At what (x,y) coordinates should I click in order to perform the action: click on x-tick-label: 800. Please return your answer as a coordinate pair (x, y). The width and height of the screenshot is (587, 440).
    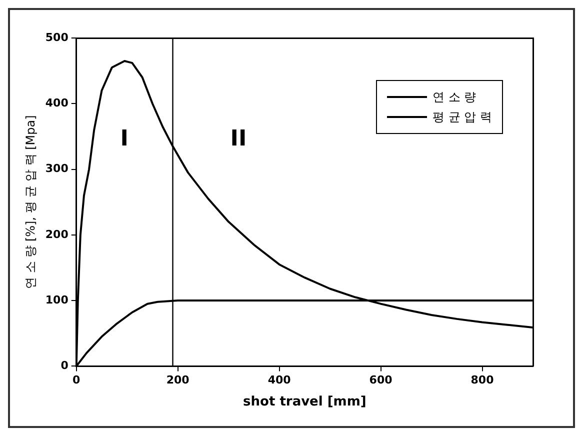
    Looking at the image, I should click on (482, 380).